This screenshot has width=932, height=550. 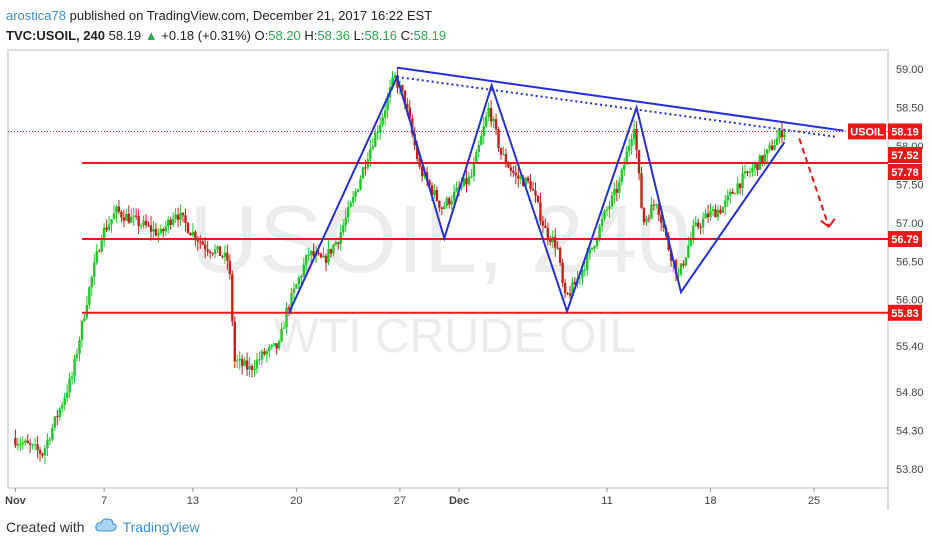 I want to click on symbol-name: TVC:USOIL, 240, so click(x=55, y=35).